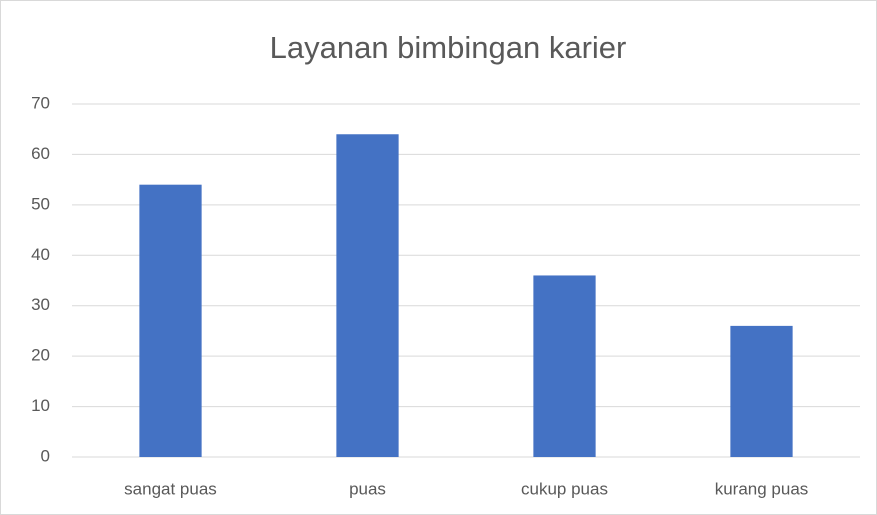 The image size is (877, 515). Describe the element at coordinates (40, 405) in the screenshot. I see `y-tick-label: 10` at that location.